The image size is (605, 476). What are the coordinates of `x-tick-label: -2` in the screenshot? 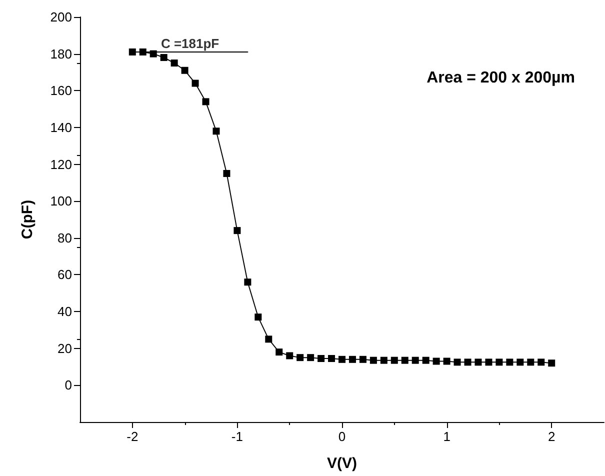 It's located at (132, 436).